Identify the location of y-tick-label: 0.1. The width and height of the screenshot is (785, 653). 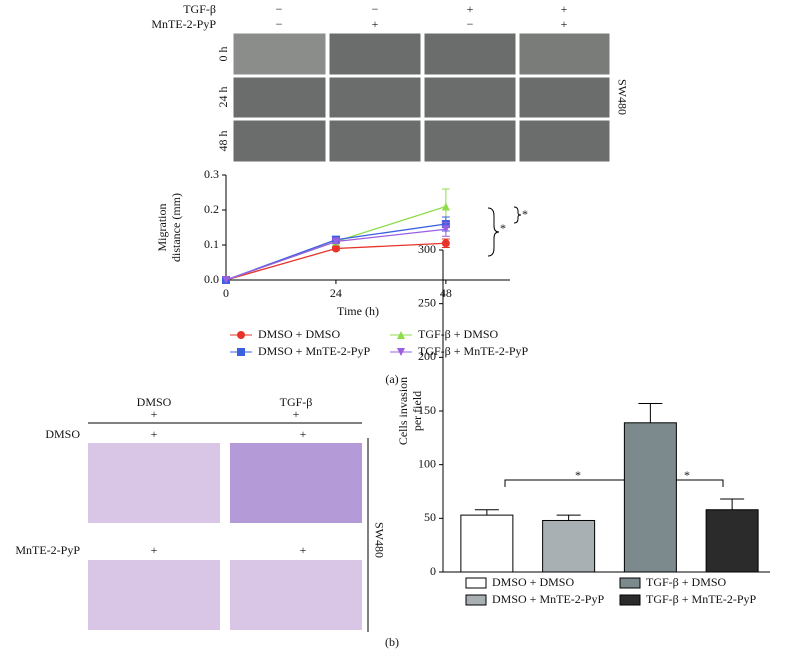
(211, 244).